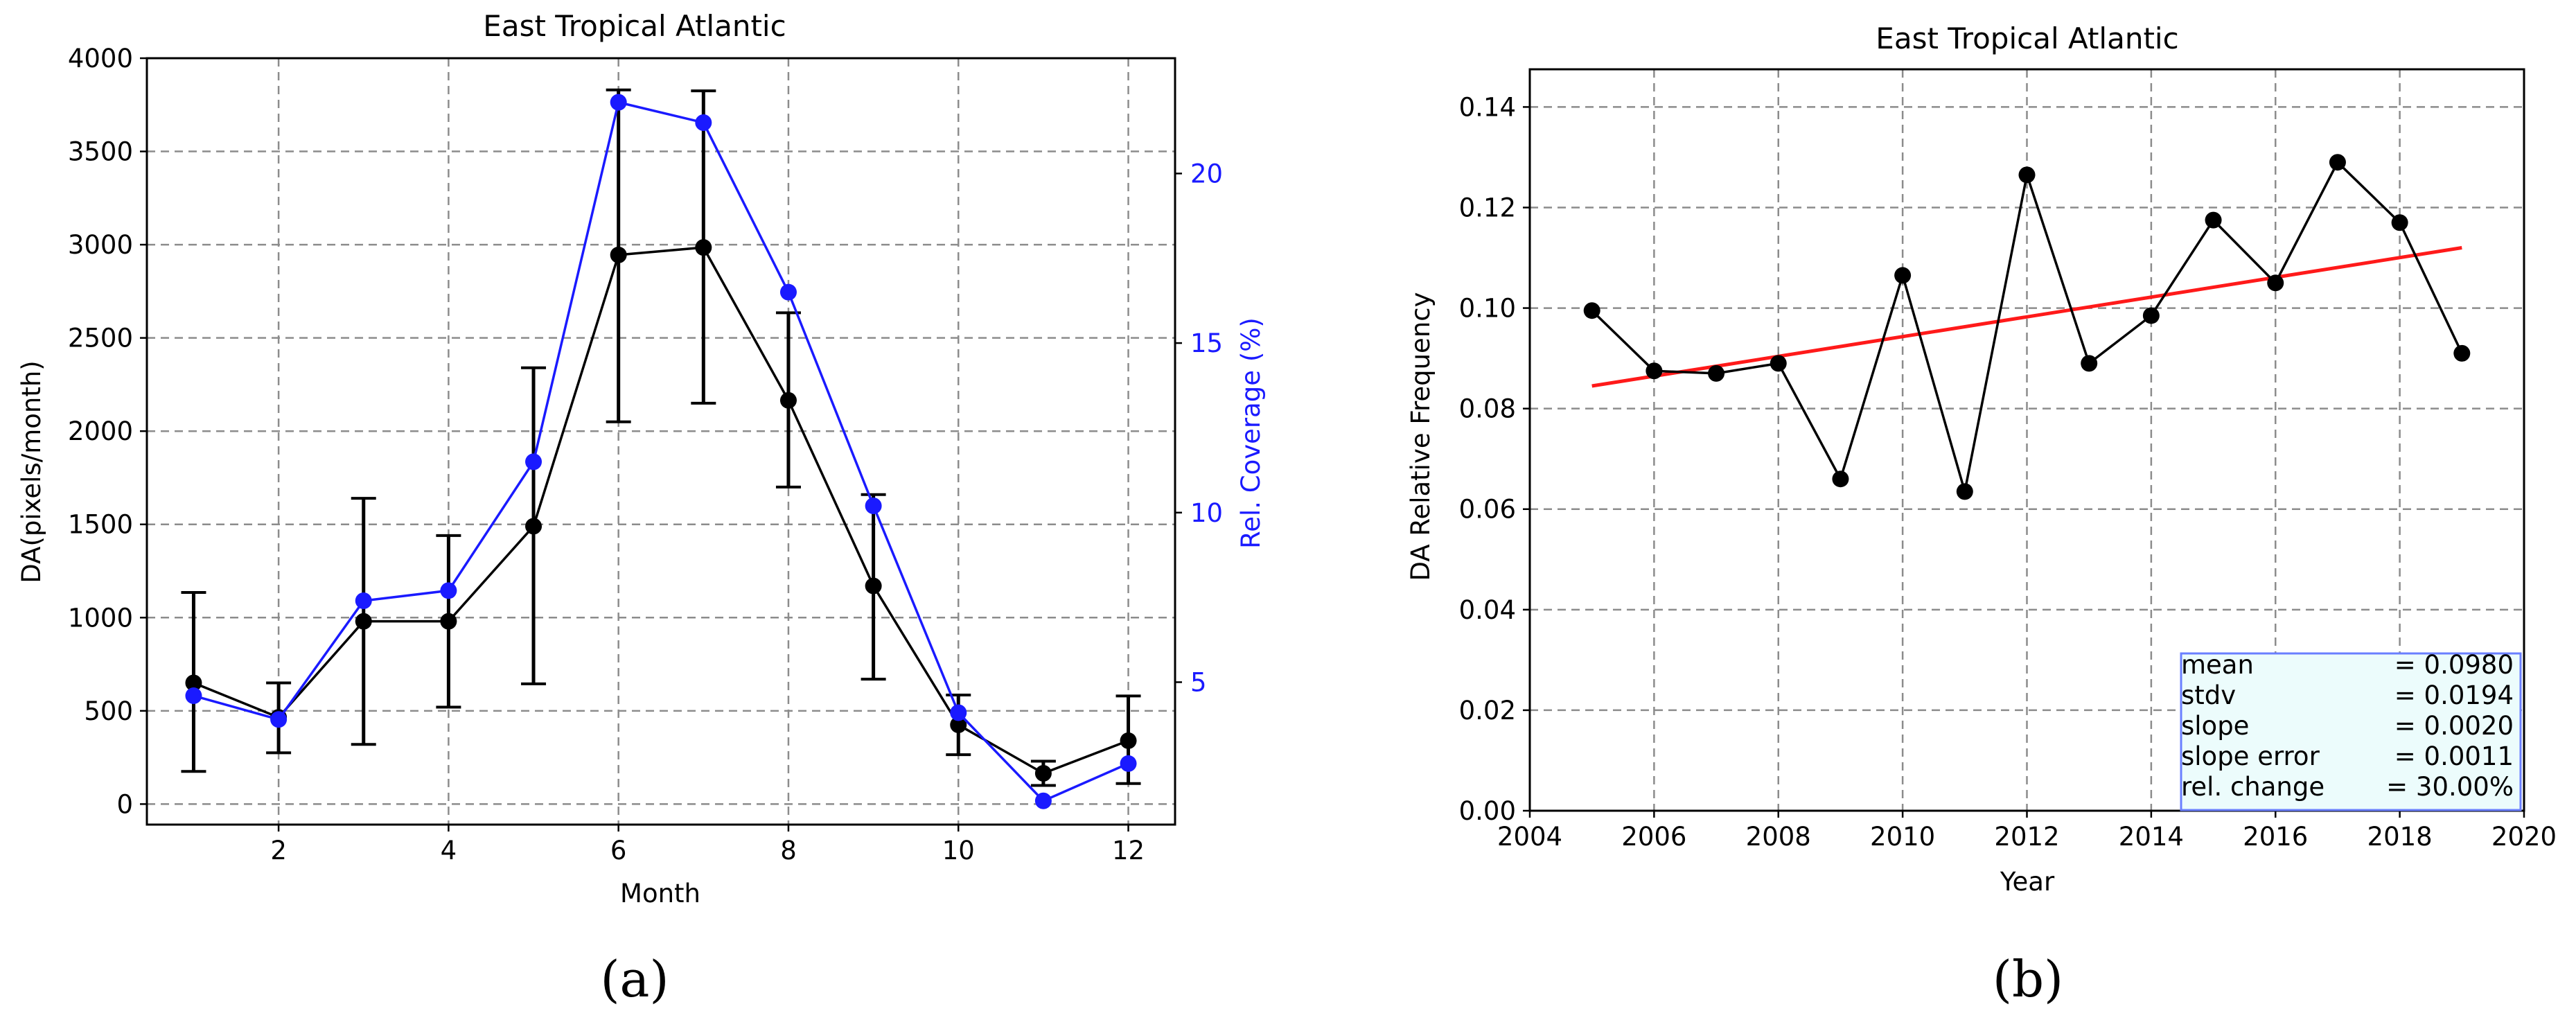 This screenshot has width=2576, height=1020. What do you see at coordinates (2215, 726) in the screenshot?
I see `stats-label: slope` at bounding box center [2215, 726].